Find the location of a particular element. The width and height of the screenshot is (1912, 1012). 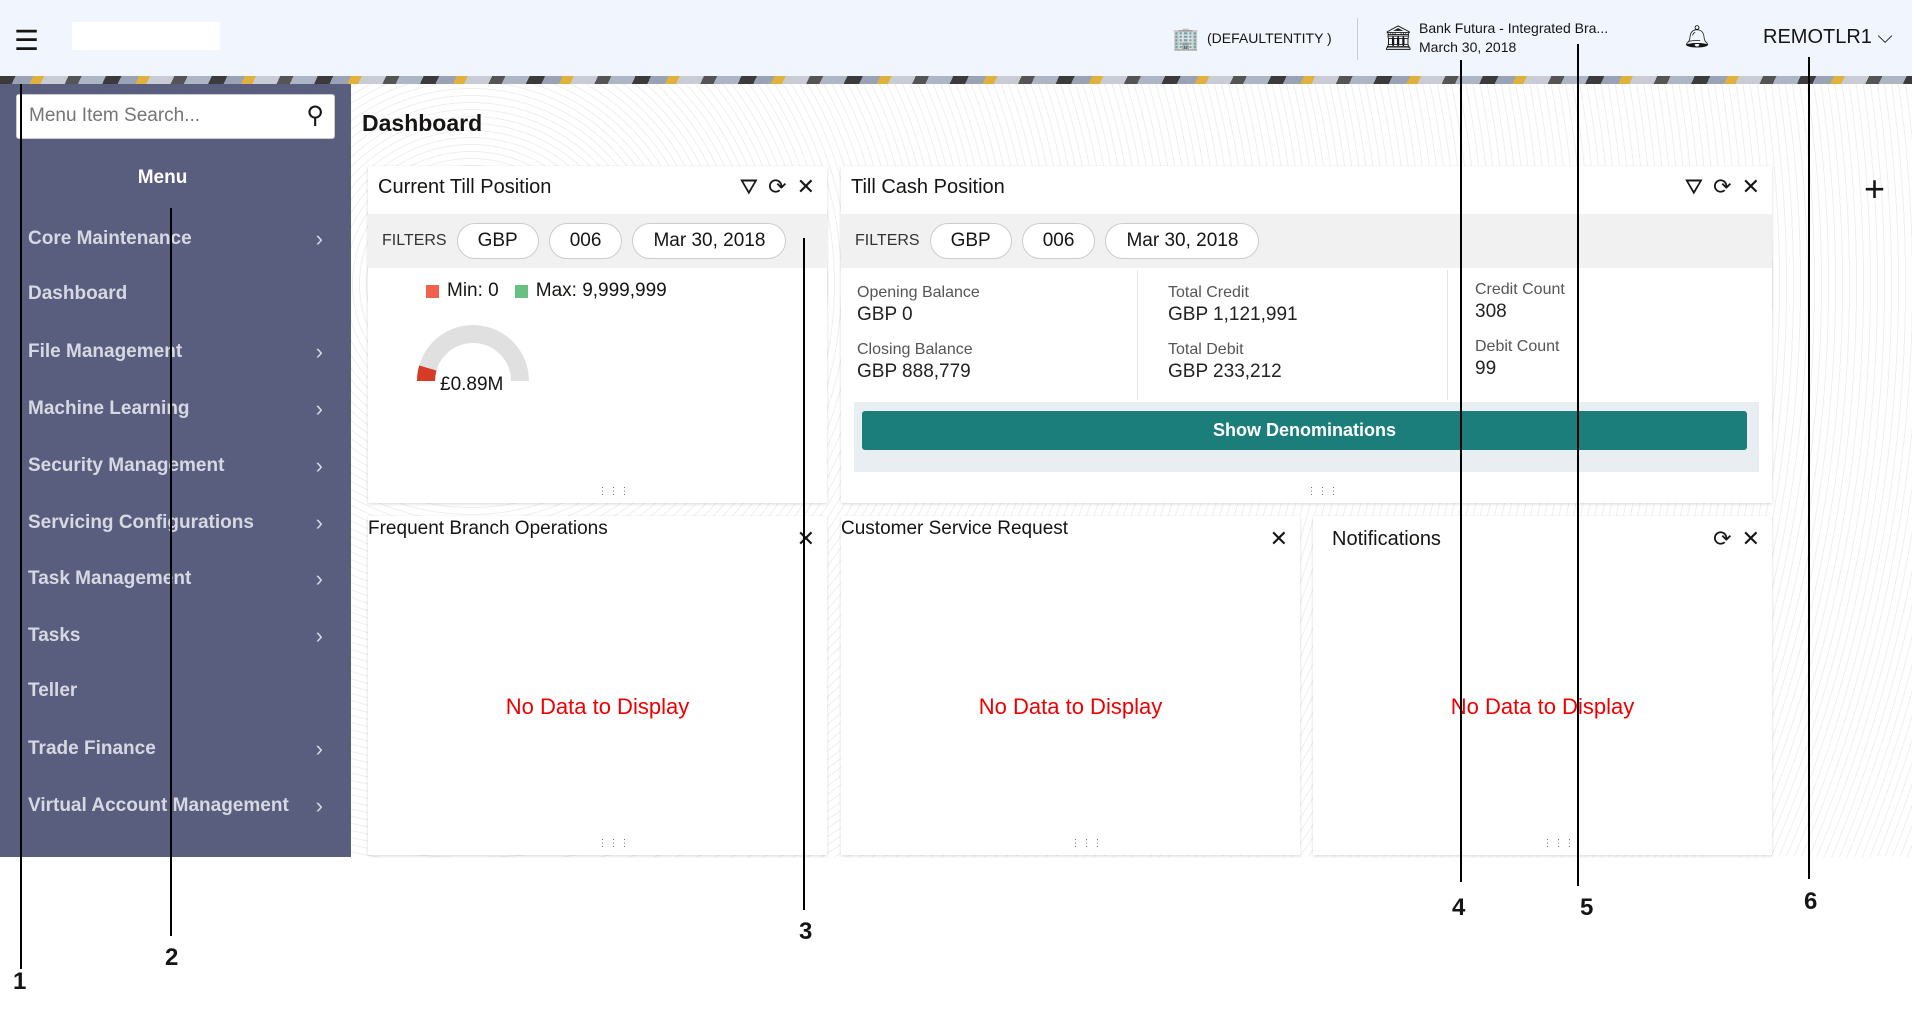

sidebar-item-label: Security Management is located at coordinates (126, 465).